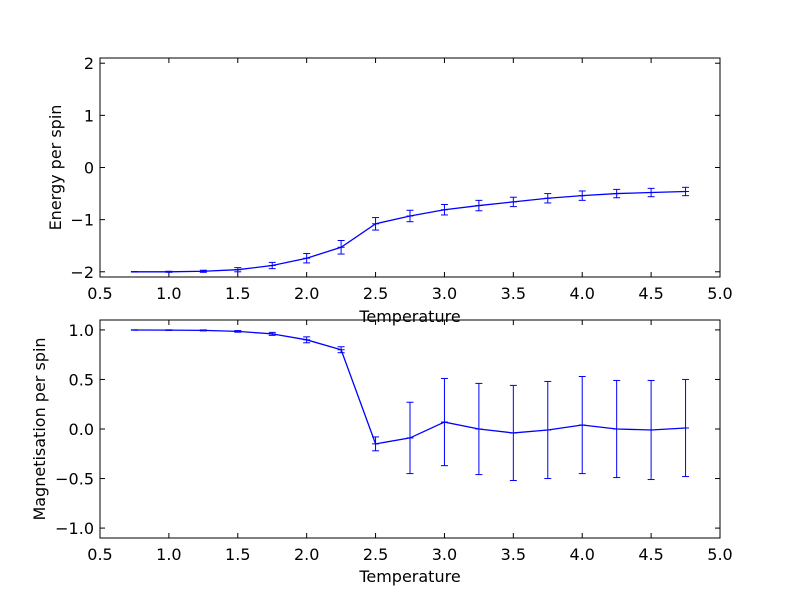 The height and width of the screenshot is (597, 800). What do you see at coordinates (39, 428) in the screenshot?
I see `magnetisation-y-axis-label: Magnetisation per spin` at bounding box center [39, 428].